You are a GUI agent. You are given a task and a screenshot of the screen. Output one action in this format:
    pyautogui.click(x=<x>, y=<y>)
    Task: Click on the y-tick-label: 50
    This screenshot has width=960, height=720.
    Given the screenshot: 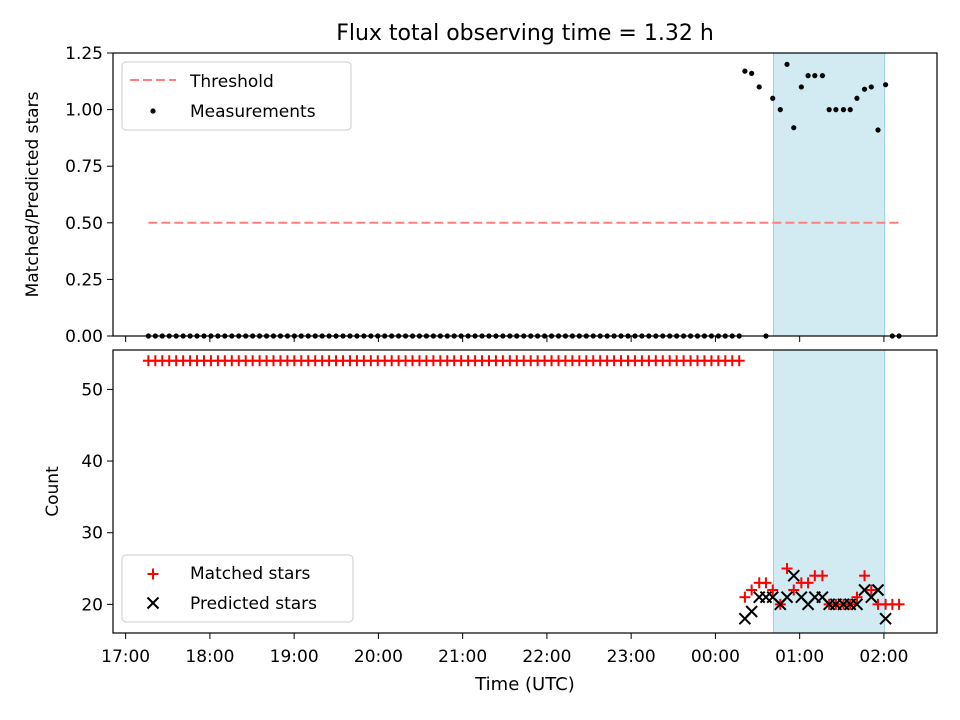 What is the action you would take?
    pyautogui.click(x=92, y=390)
    